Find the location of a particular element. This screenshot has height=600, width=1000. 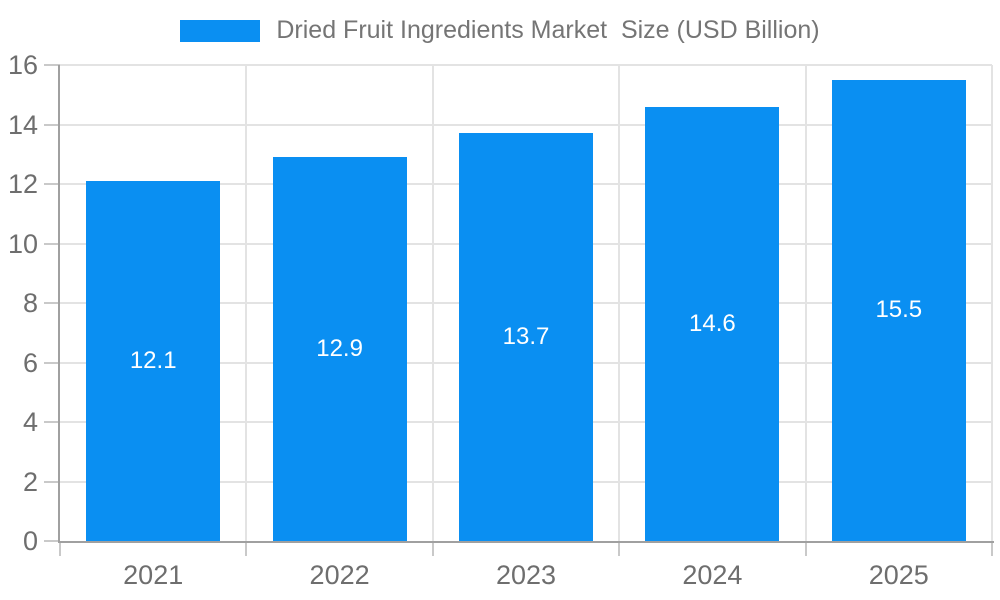

y-axis-tick-label: 6 is located at coordinates (30, 362).